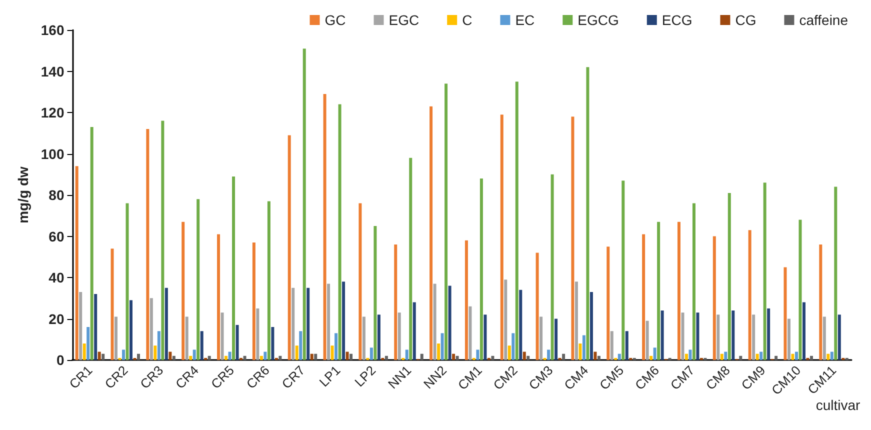 The height and width of the screenshot is (430, 871). I want to click on y-tick-label: 160, so click(52, 30).